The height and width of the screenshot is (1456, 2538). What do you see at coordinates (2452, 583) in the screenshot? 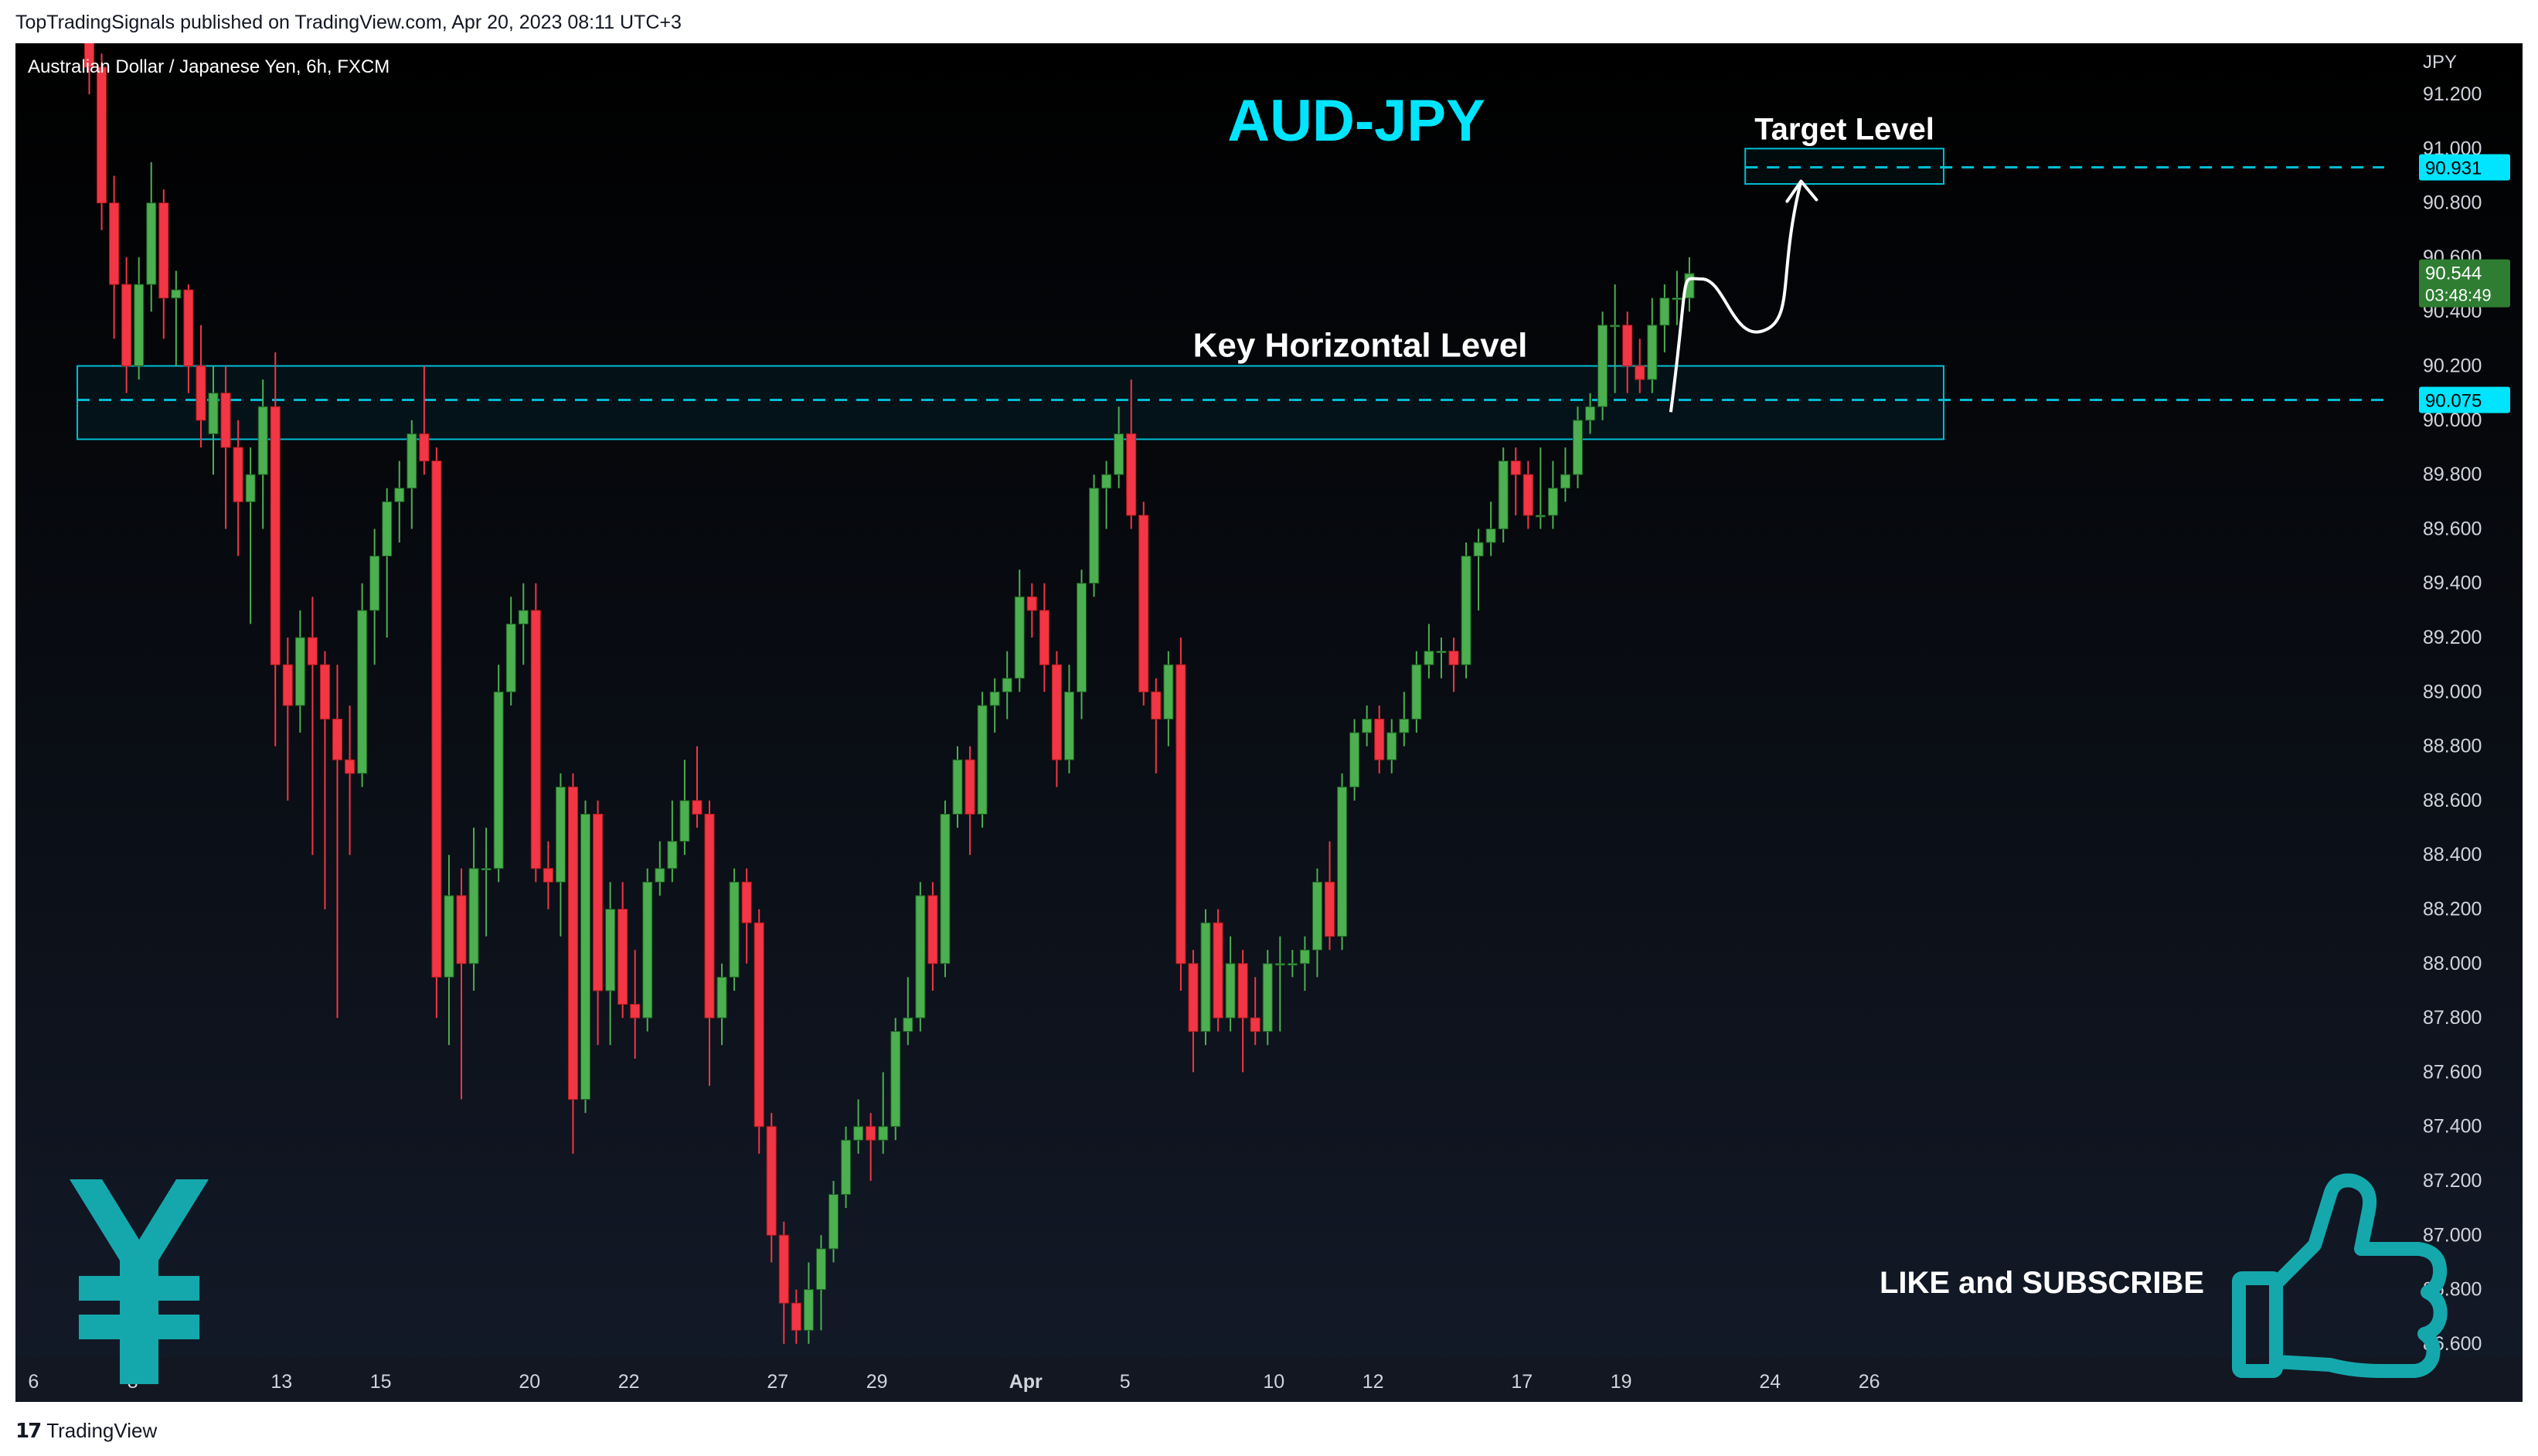
I see `price-tick-label: 89.400` at bounding box center [2452, 583].